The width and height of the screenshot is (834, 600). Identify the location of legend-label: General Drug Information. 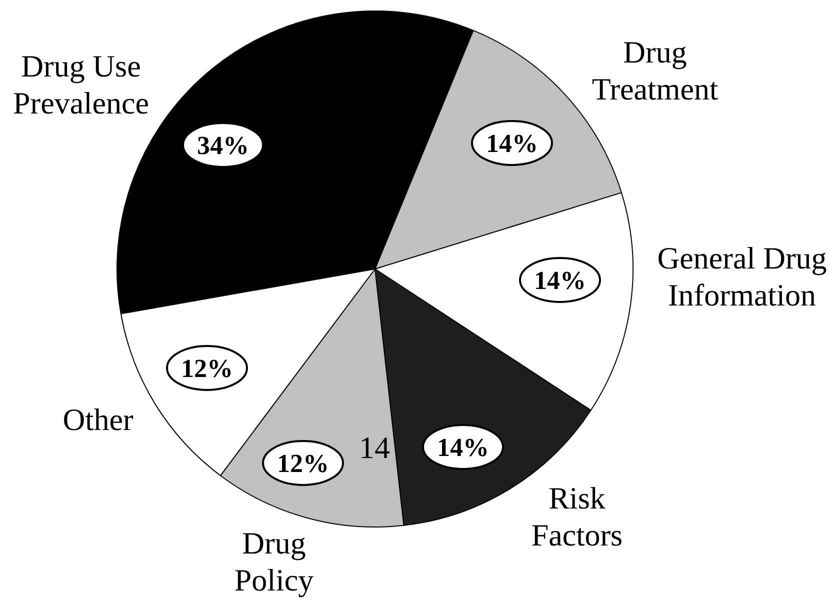
(742, 276).